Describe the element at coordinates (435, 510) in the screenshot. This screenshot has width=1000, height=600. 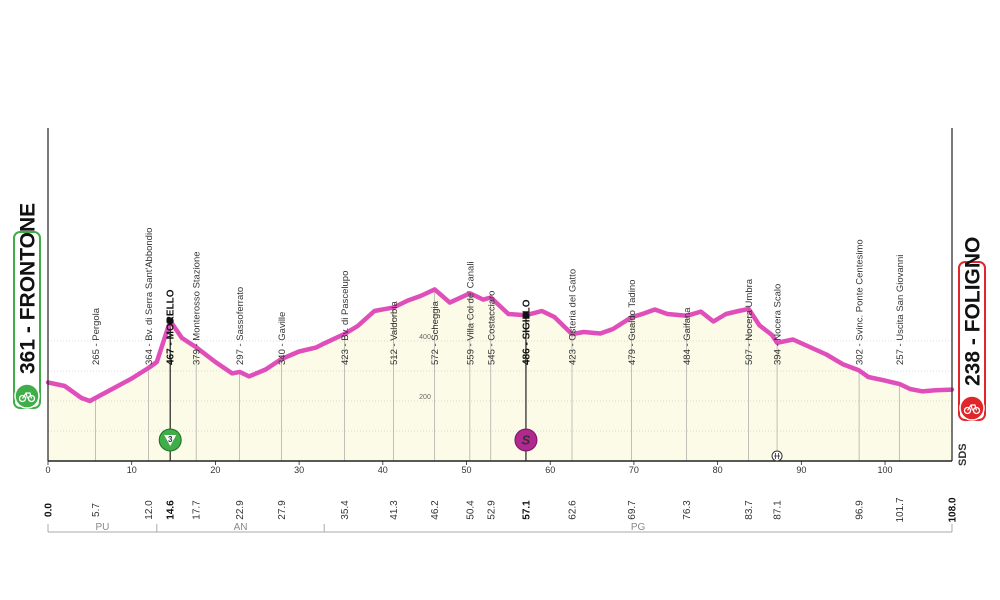
I see `waypoint-distance-label: 46.2` at that location.